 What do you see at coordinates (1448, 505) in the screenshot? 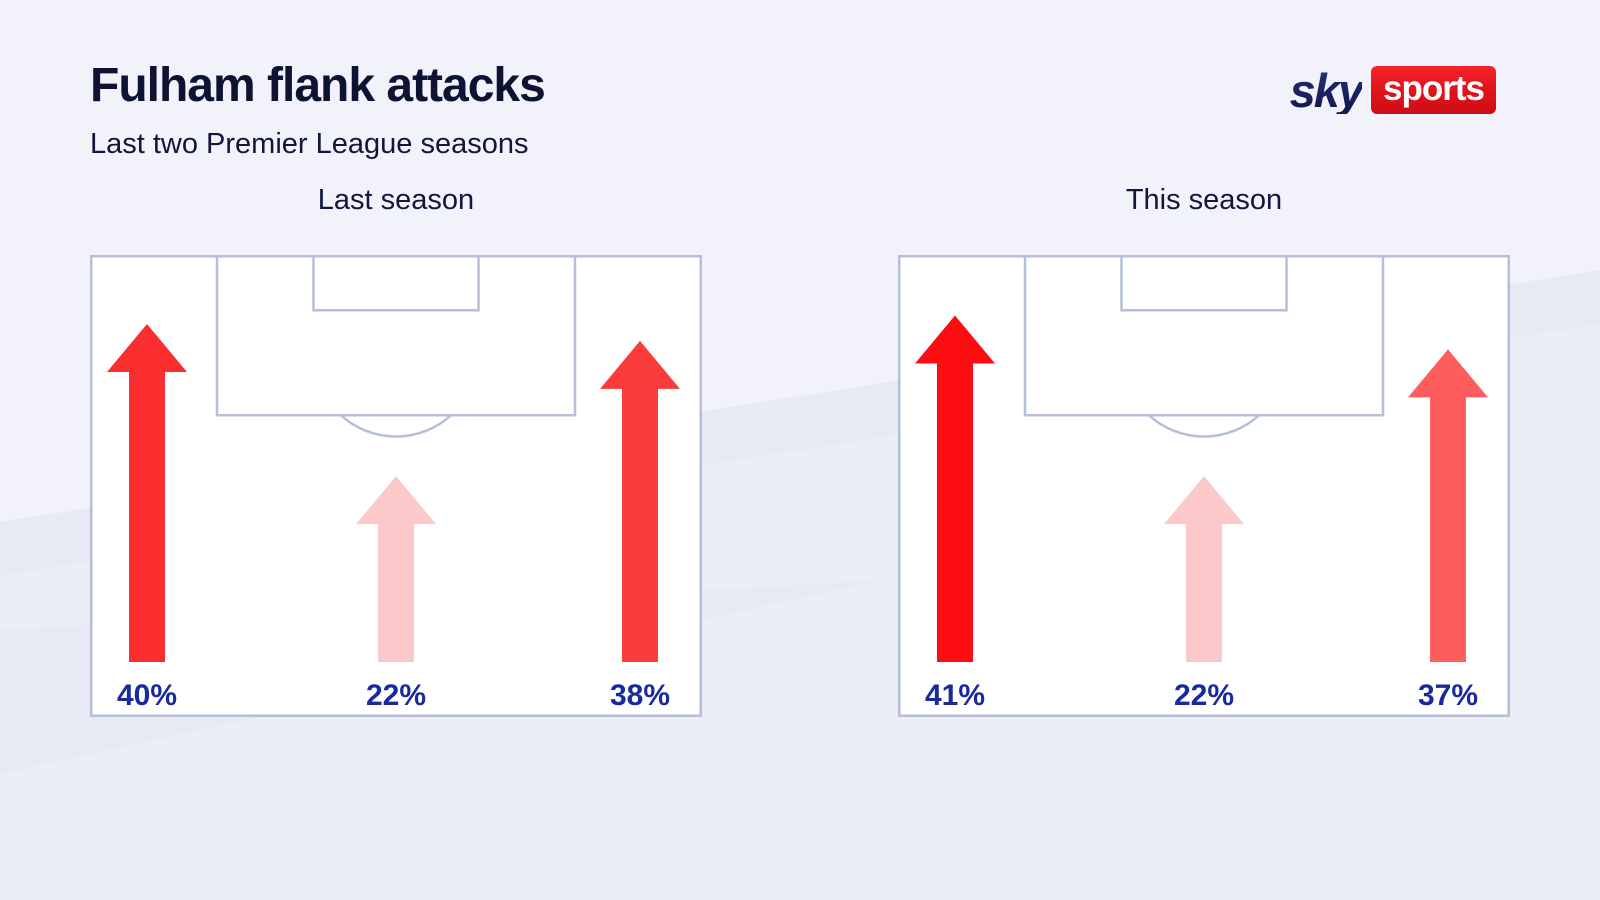
I see `attack-arrow-this-season-right-flank` at bounding box center [1448, 505].